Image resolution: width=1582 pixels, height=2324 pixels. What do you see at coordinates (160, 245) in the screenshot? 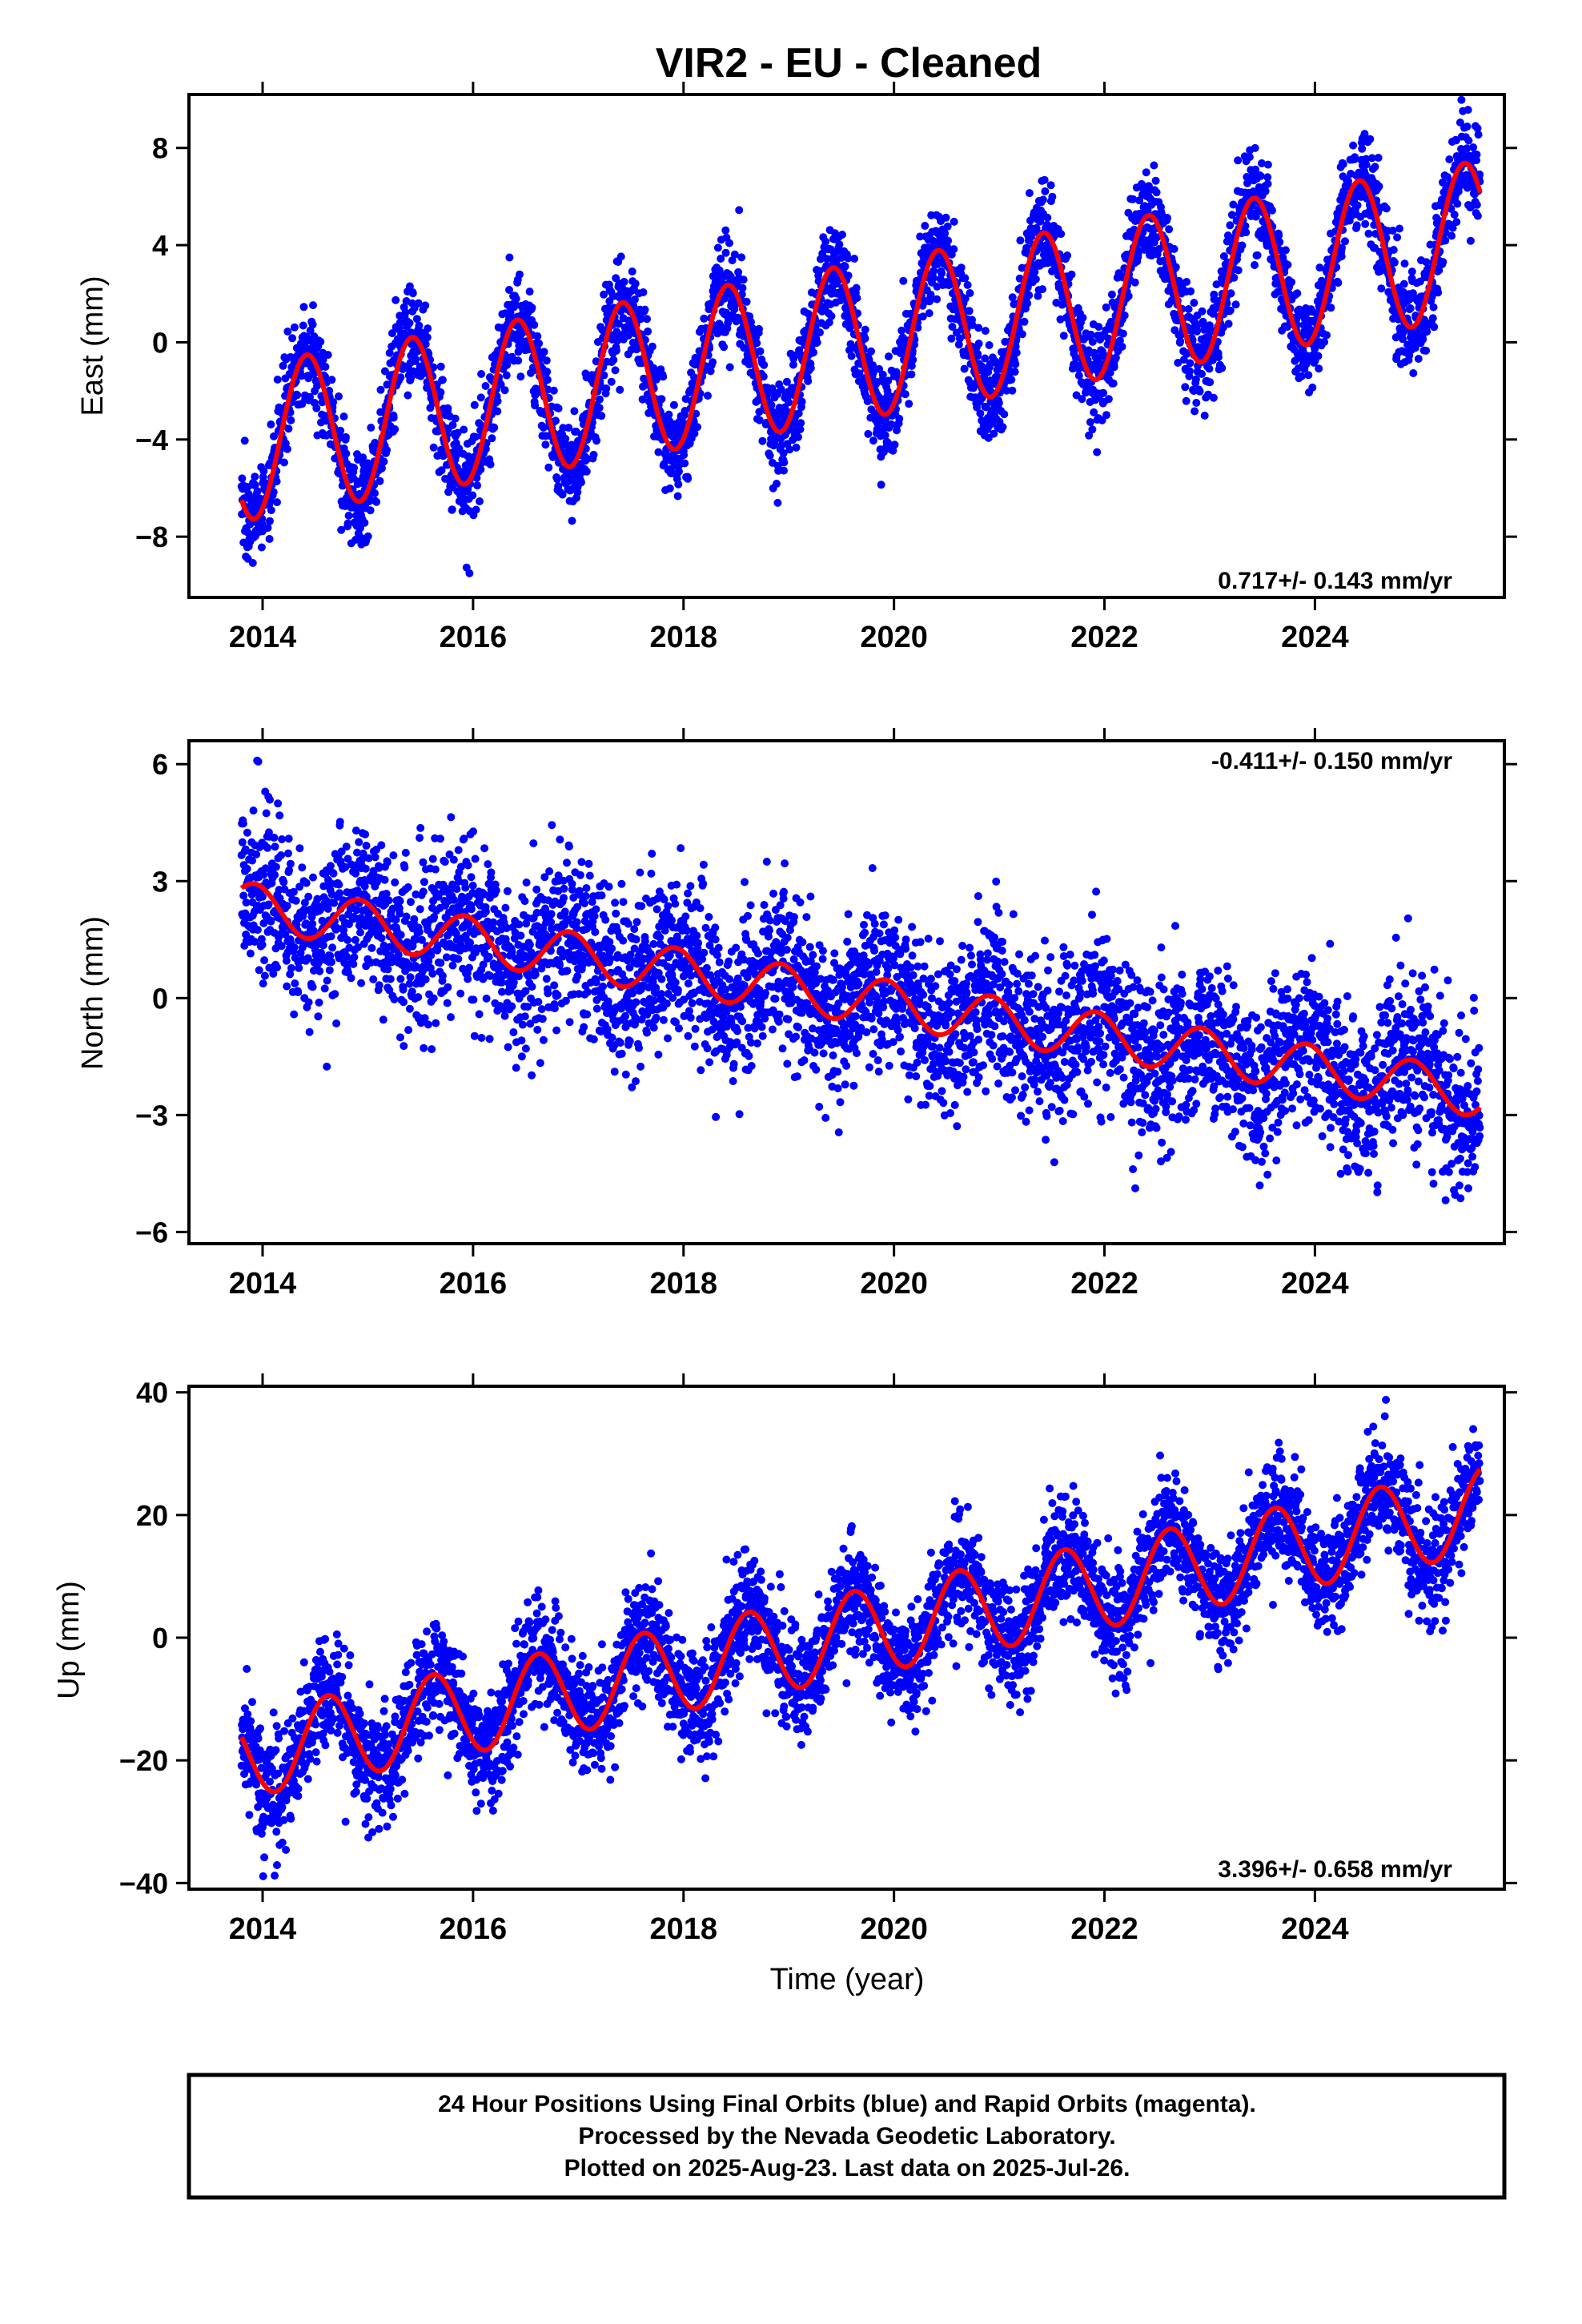
I see `panel-east-y-tick-label: 4` at bounding box center [160, 245].